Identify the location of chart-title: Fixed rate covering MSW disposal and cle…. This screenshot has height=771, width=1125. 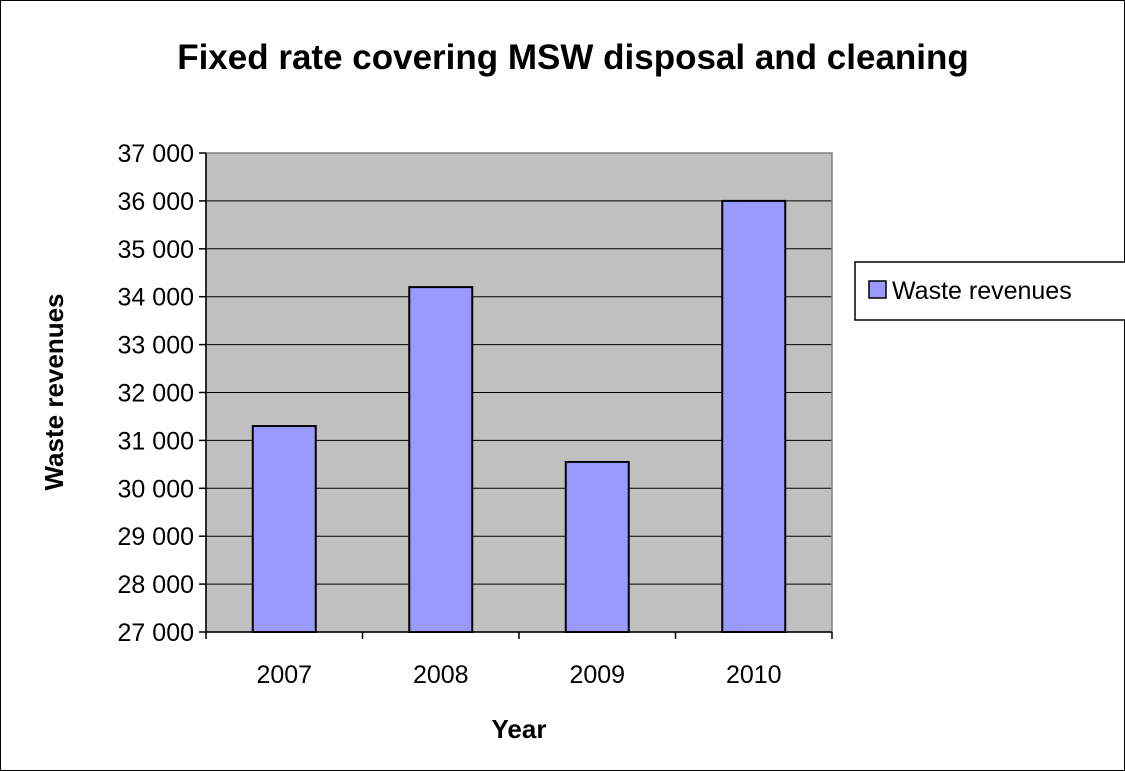
(573, 57).